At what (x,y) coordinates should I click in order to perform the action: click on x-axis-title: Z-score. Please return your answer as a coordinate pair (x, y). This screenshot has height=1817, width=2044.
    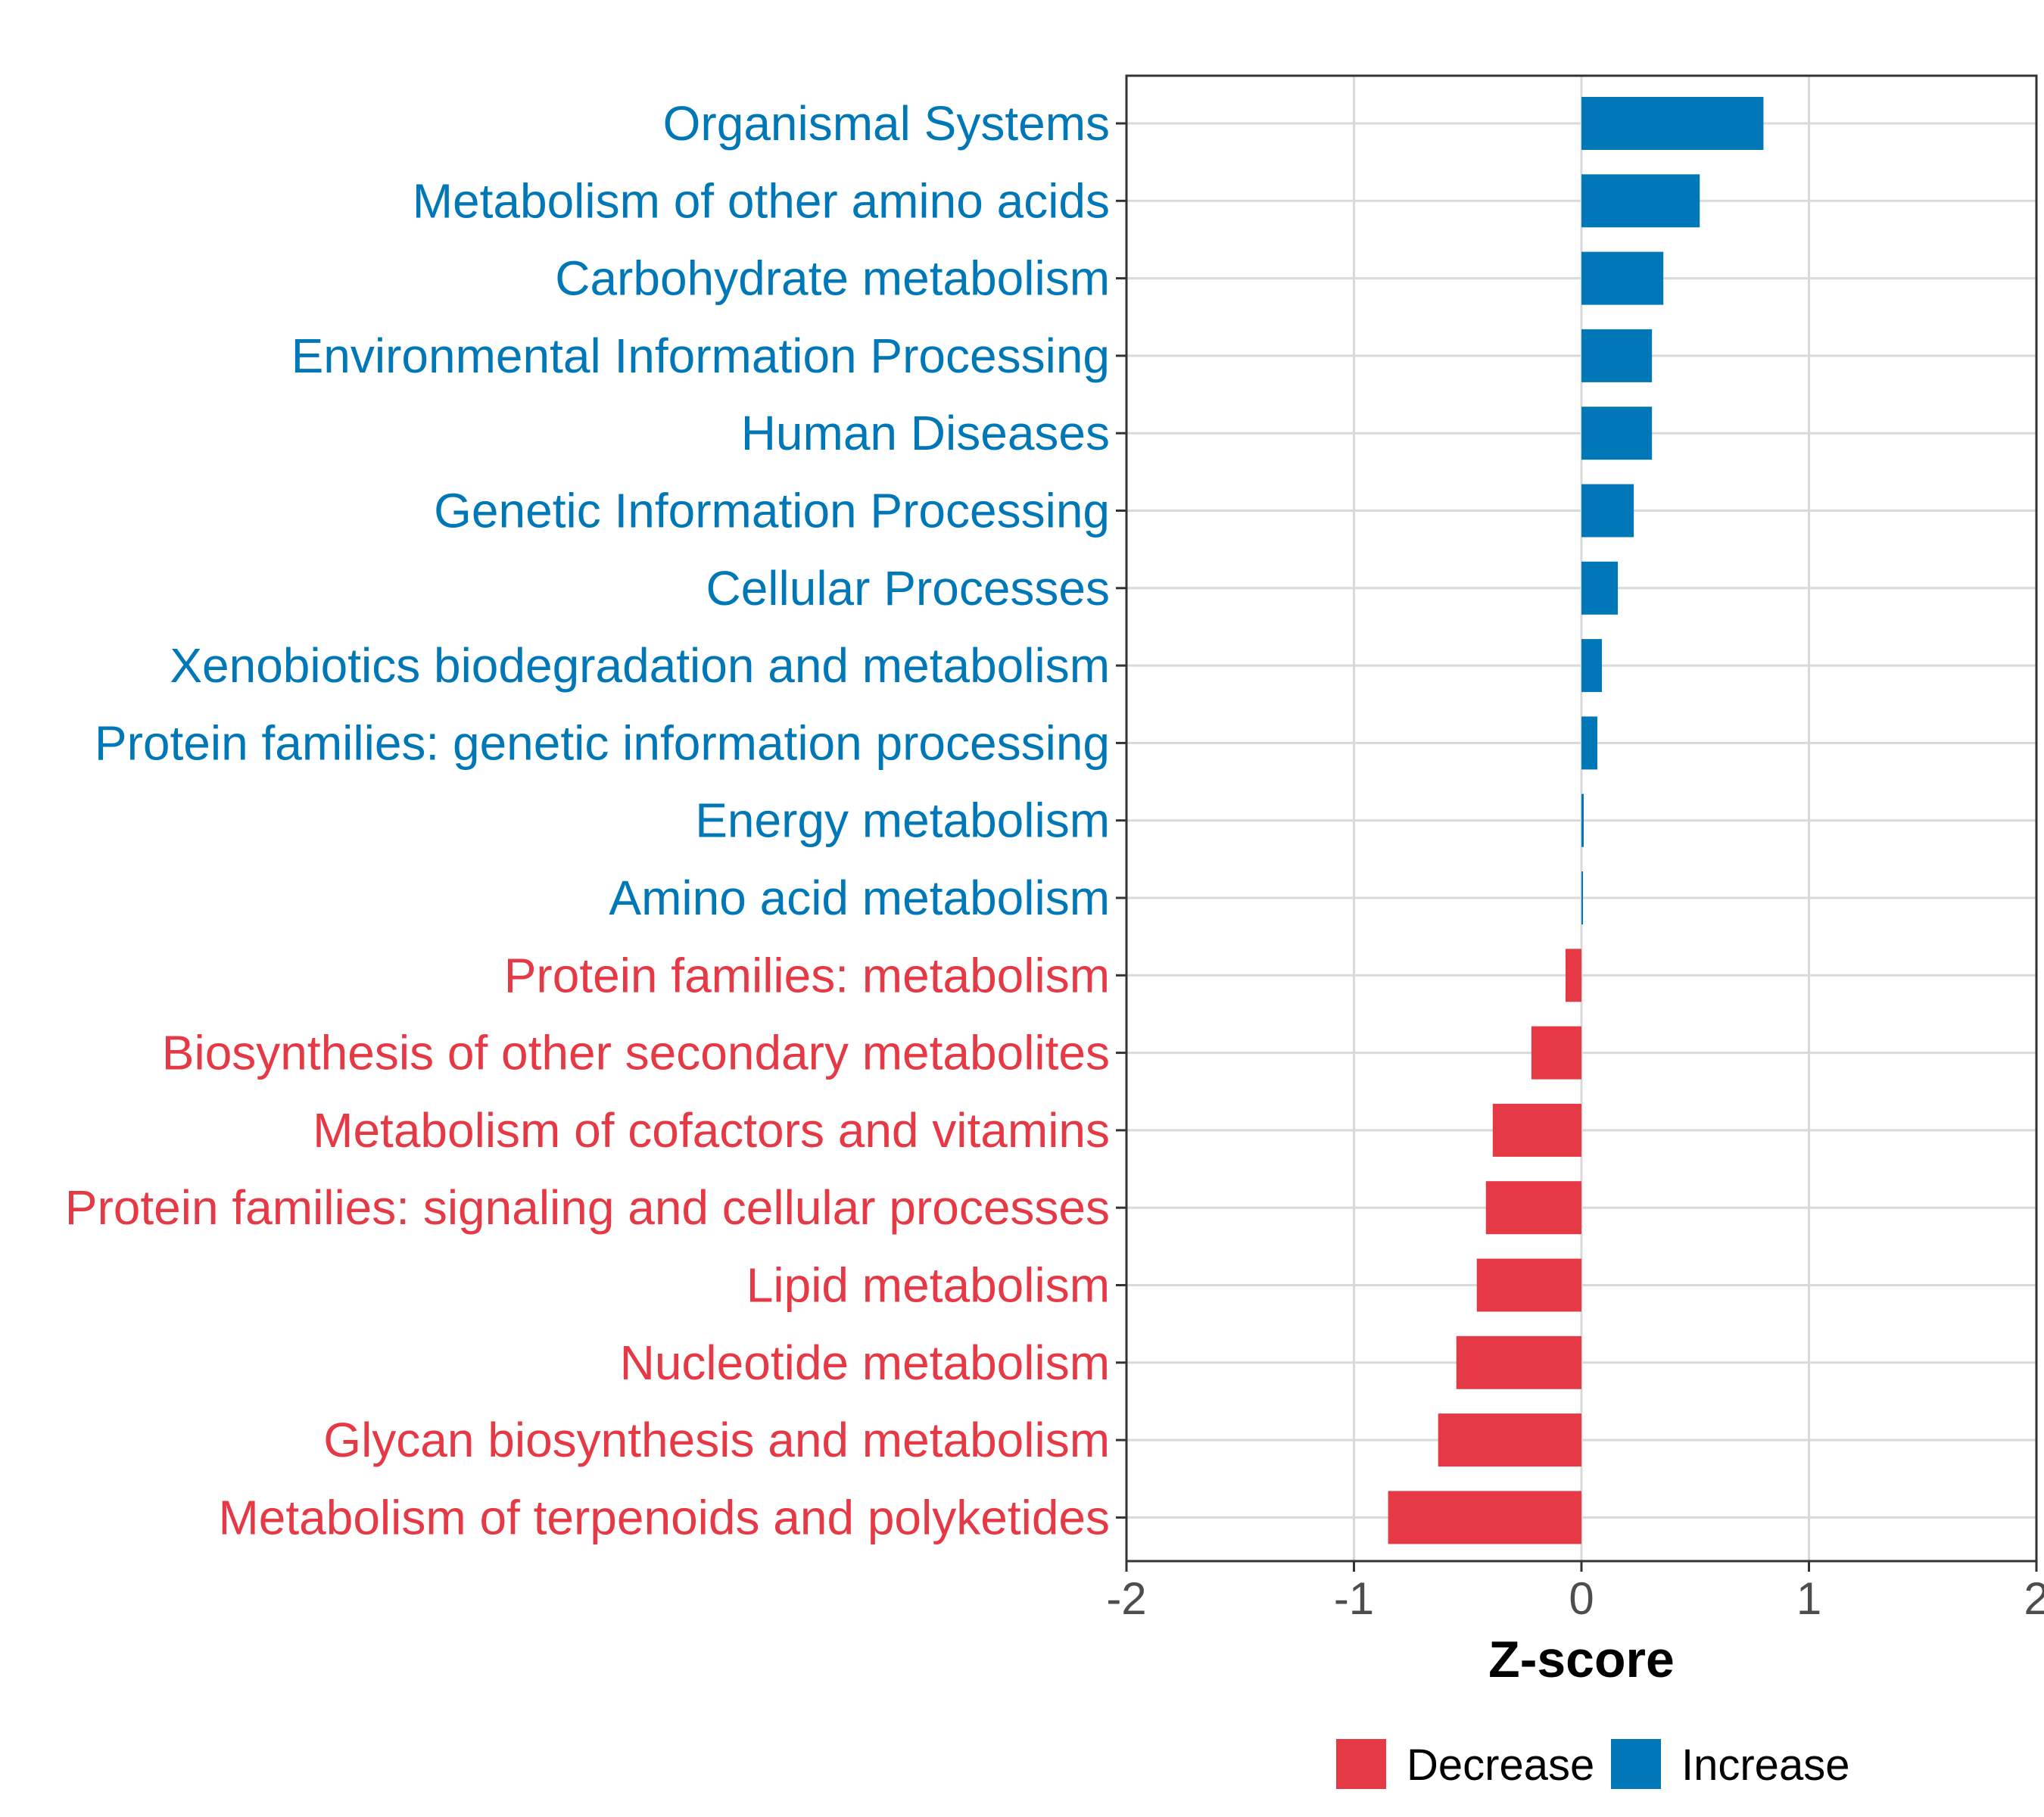
    Looking at the image, I should click on (1581, 1659).